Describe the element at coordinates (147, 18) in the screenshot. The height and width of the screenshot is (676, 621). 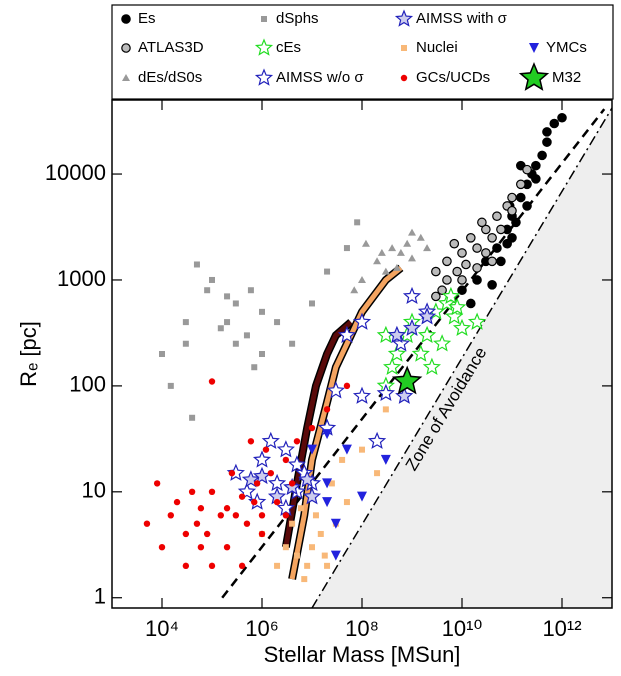
I see `legend-label: Es` at that location.